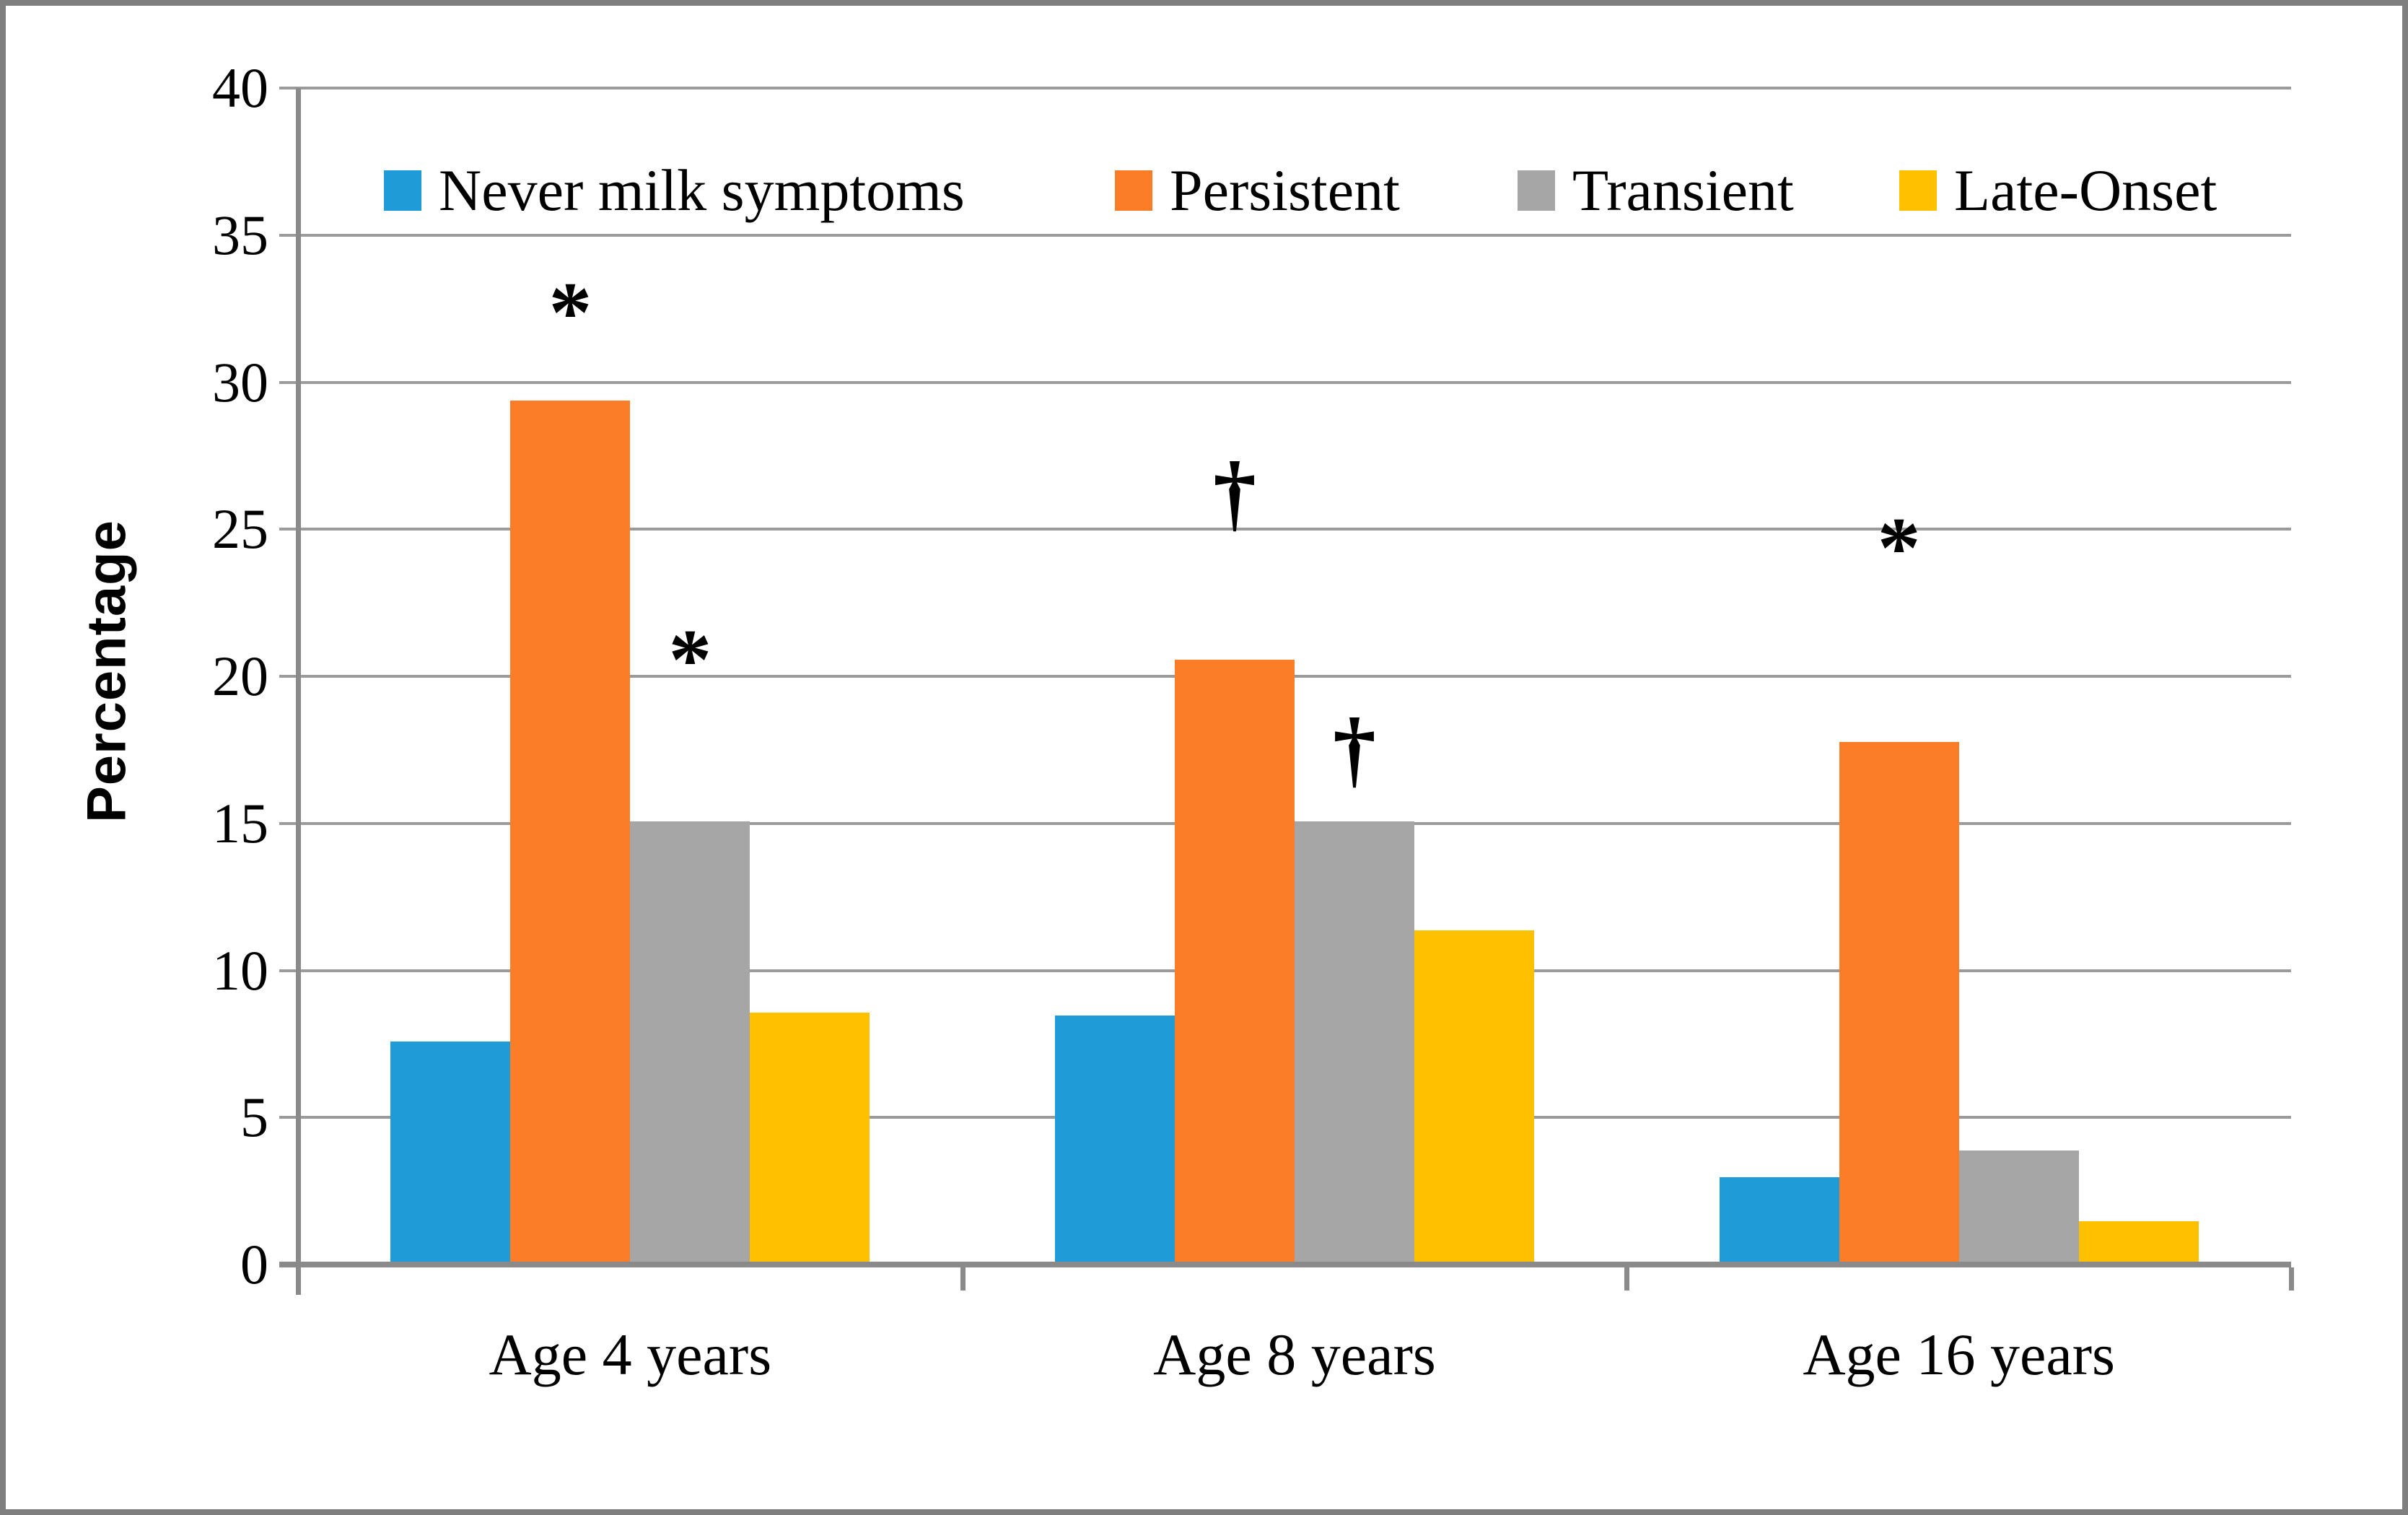 This screenshot has width=2408, height=1515. I want to click on bar-transient-age-8-years, so click(1354, 1041).